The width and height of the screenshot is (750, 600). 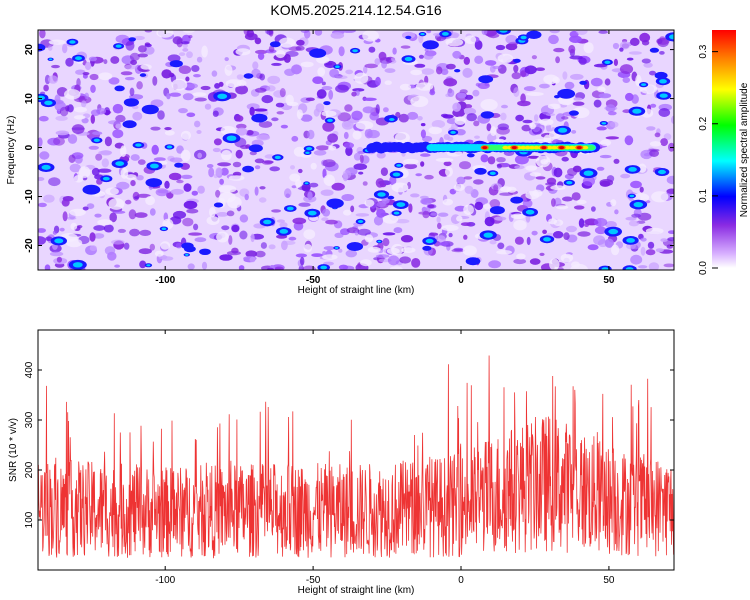 What do you see at coordinates (29, 245) in the screenshot?
I see `y-tick-label: -20` at bounding box center [29, 245].